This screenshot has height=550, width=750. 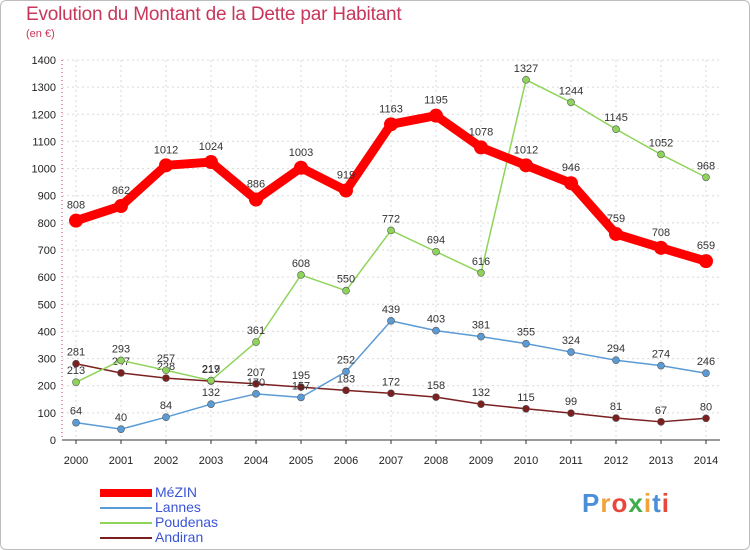 What do you see at coordinates (706, 362) in the screenshot?
I see `data-label: 246` at bounding box center [706, 362].